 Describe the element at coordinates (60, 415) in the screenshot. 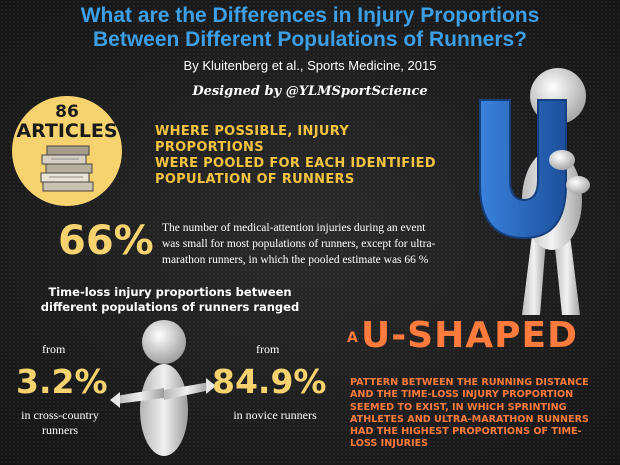

I see `low-caption-line-1: in cross-country` at that location.